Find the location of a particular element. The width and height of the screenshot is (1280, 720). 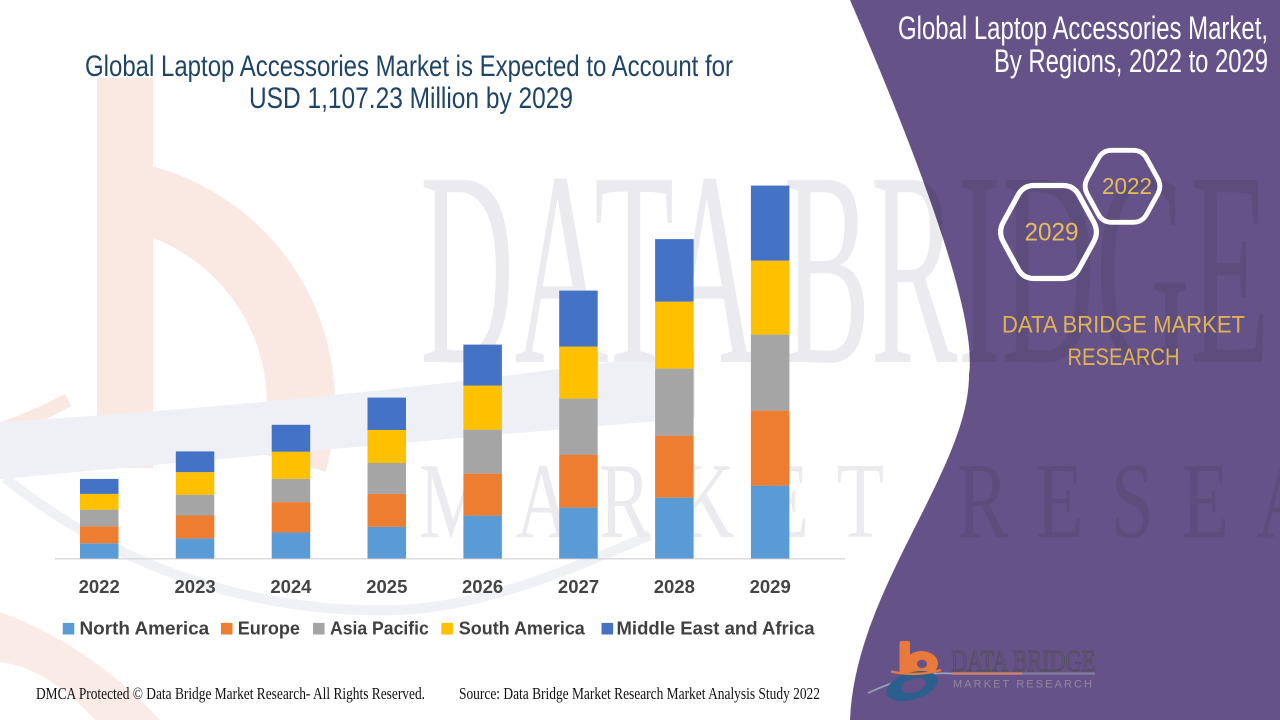

svg-text: USD 1,107.23 Million by 2029 is located at coordinates (411, 98).